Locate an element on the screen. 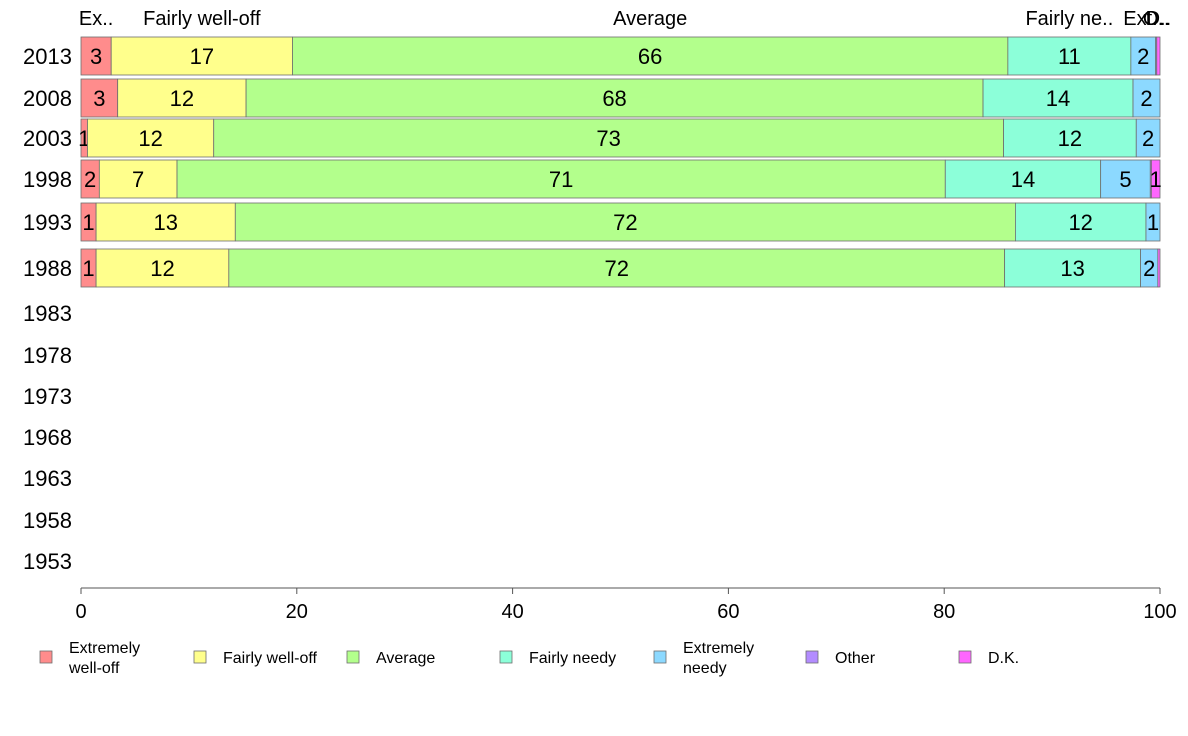 The image size is (1188, 736). bar-1988-d-k- is located at coordinates (1159, 268).